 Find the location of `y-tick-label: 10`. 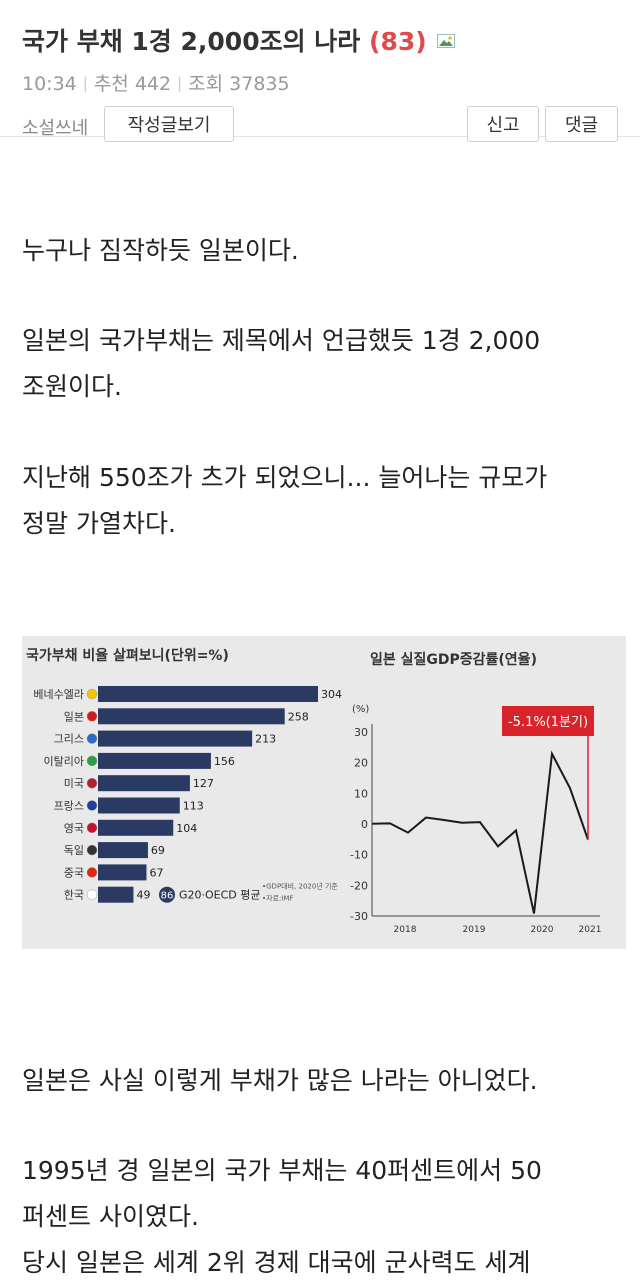

y-tick-label: 10 is located at coordinates (361, 793).